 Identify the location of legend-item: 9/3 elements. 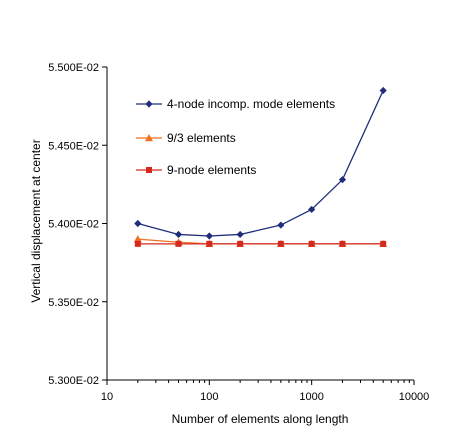
(186, 138).